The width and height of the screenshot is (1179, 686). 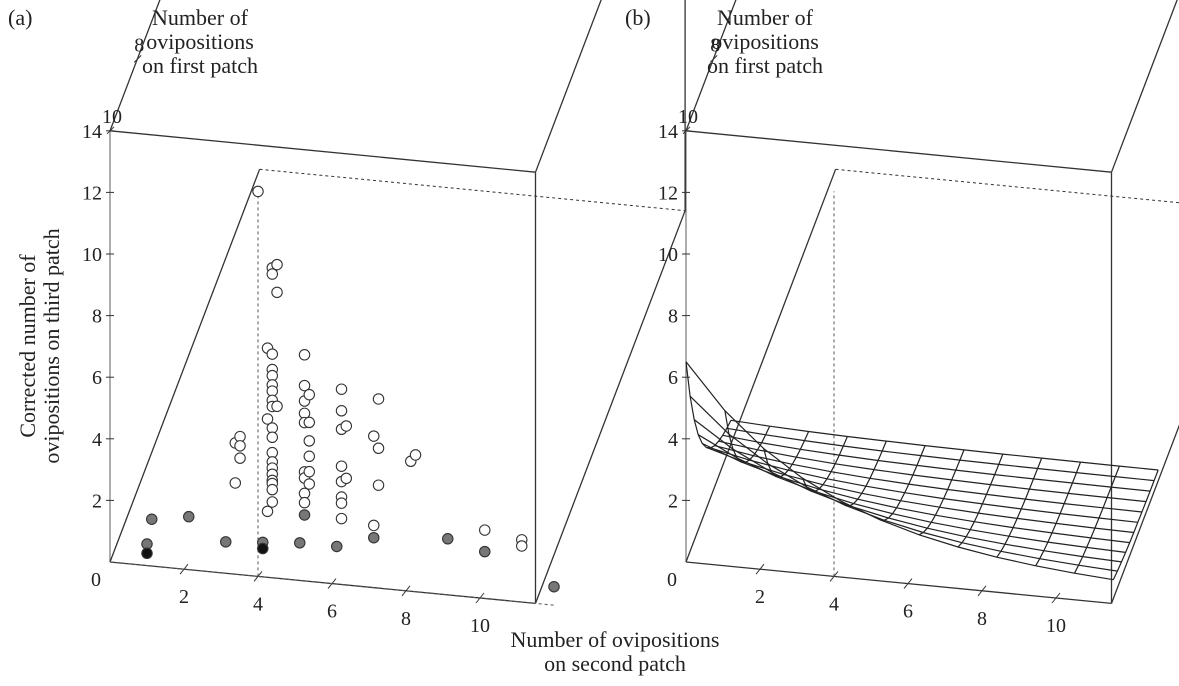 What do you see at coordinates (761, 366) in the screenshot?
I see `b-frame-bottom-left-edge` at bounding box center [761, 366].